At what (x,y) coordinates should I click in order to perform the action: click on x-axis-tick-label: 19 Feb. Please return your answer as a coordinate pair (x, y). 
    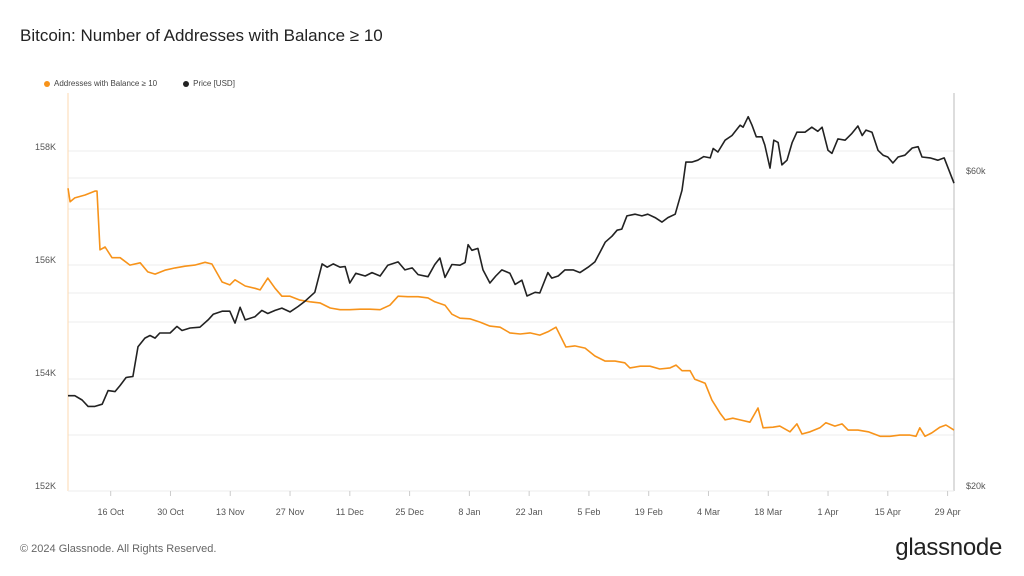
    Looking at the image, I should click on (649, 512).